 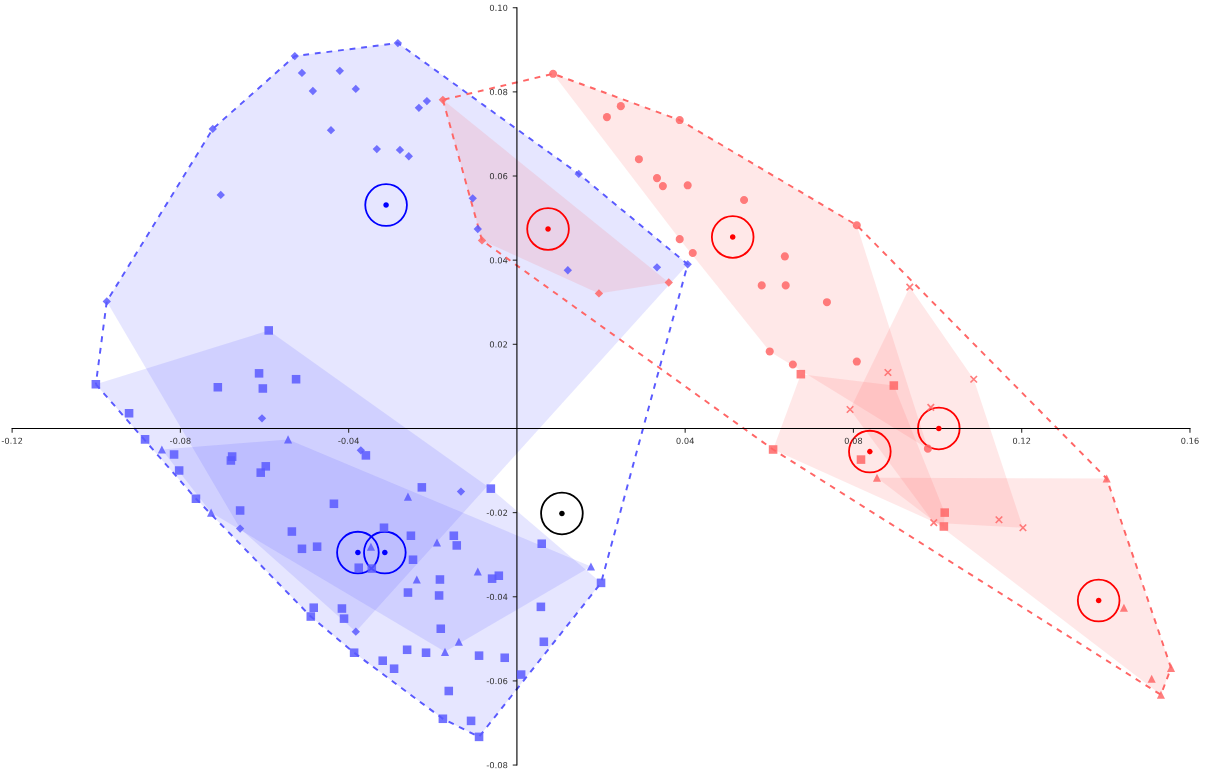 I want to click on x-tick-label: -0.12, so click(x=12, y=440).